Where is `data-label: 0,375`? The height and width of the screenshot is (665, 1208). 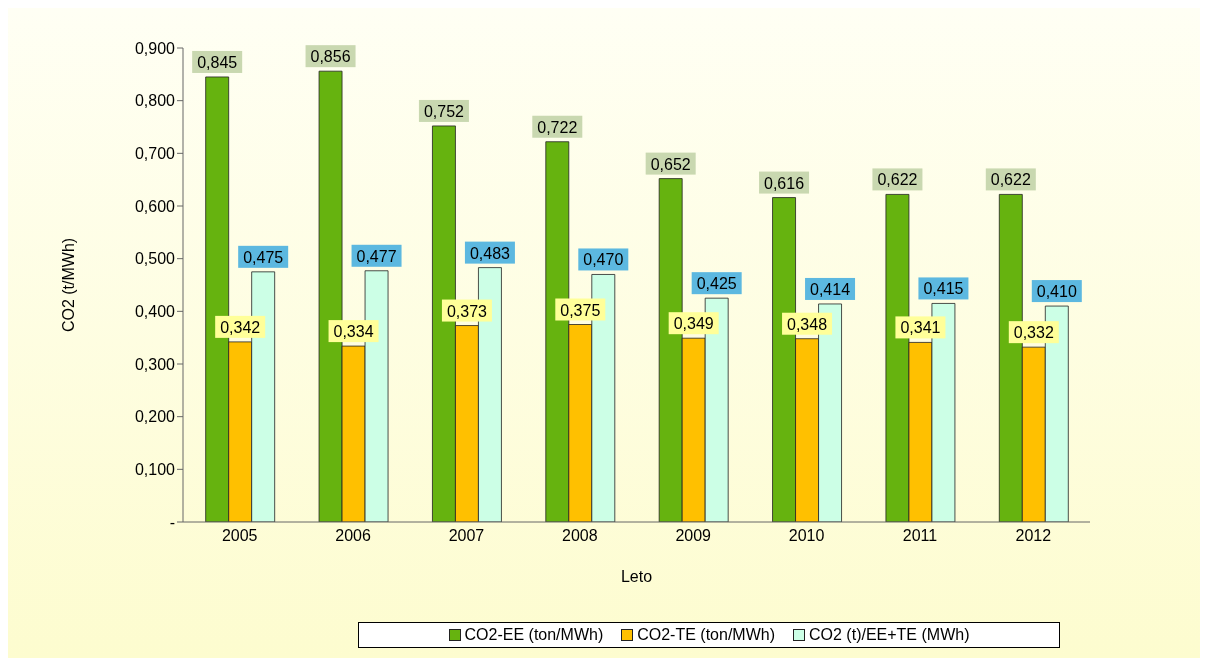
data-label: 0,375 is located at coordinates (580, 310).